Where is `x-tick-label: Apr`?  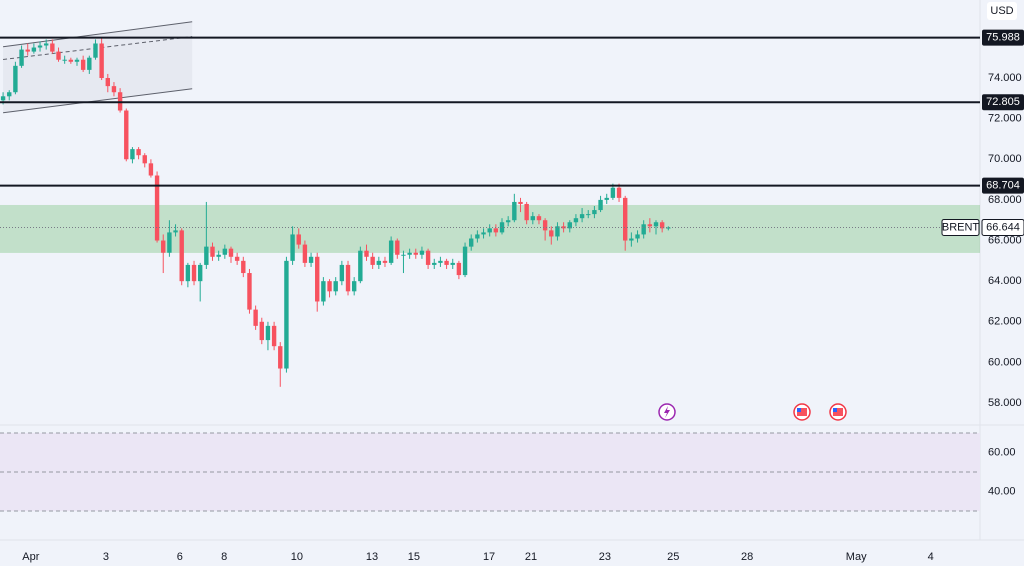
x-tick-label: Apr is located at coordinates (30, 557).